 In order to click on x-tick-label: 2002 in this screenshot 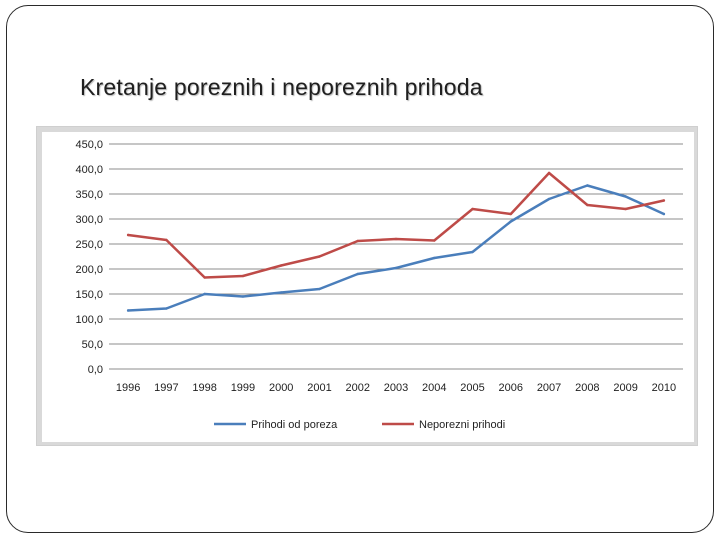, I will do `click(357, 388)`.